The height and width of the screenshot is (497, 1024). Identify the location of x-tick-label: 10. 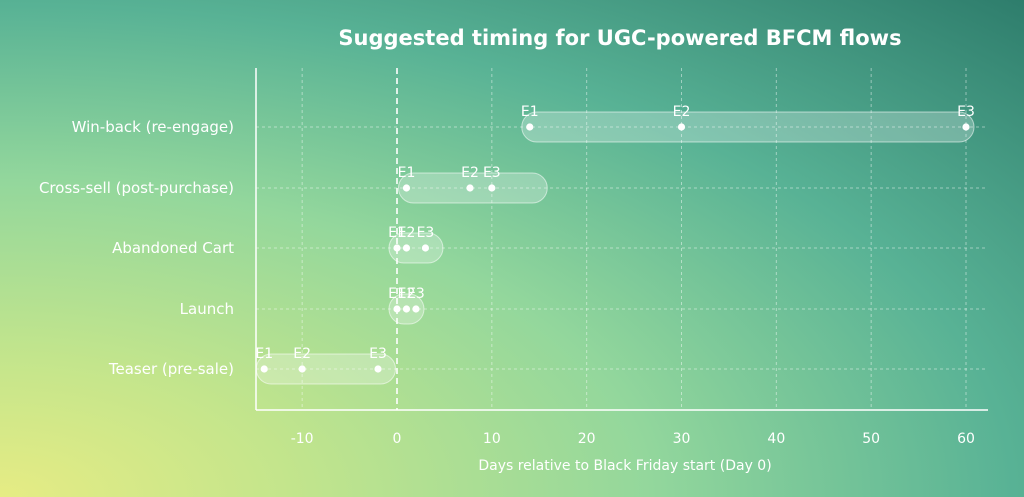
(492, 439).